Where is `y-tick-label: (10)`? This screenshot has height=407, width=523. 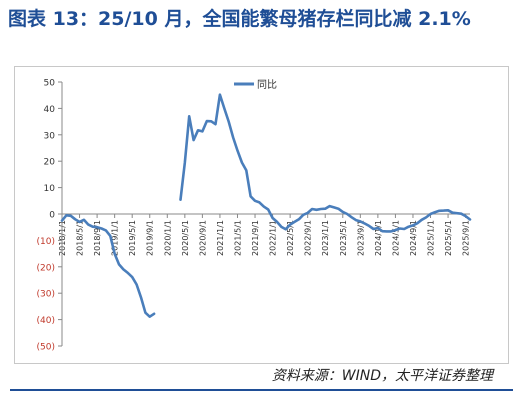 y-tick-label: (10) is located at coordinates (46, 242).